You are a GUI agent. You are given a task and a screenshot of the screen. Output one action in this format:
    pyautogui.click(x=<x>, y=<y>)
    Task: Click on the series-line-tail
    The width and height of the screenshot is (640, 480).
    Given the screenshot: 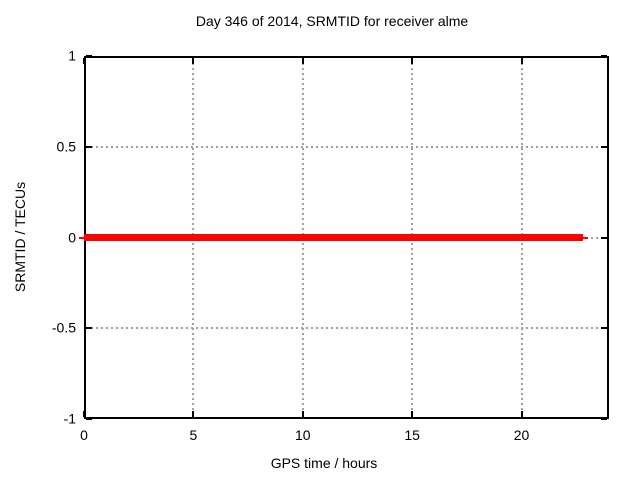 What is the action you would take?
    pyautogui.click(x=585, y=237)
    